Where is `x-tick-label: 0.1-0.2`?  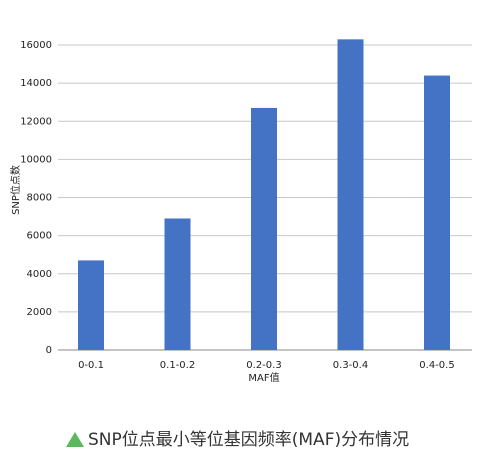
x-tick-label: 0.1-0.2 is located at coordinates (177, 365).